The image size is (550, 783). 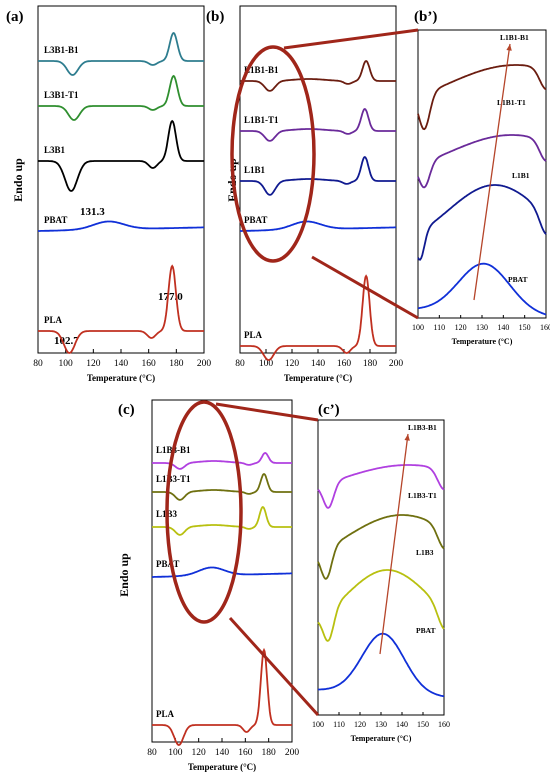 I want to click on ylabel-a: Endo up, so click(x=18, y=180).